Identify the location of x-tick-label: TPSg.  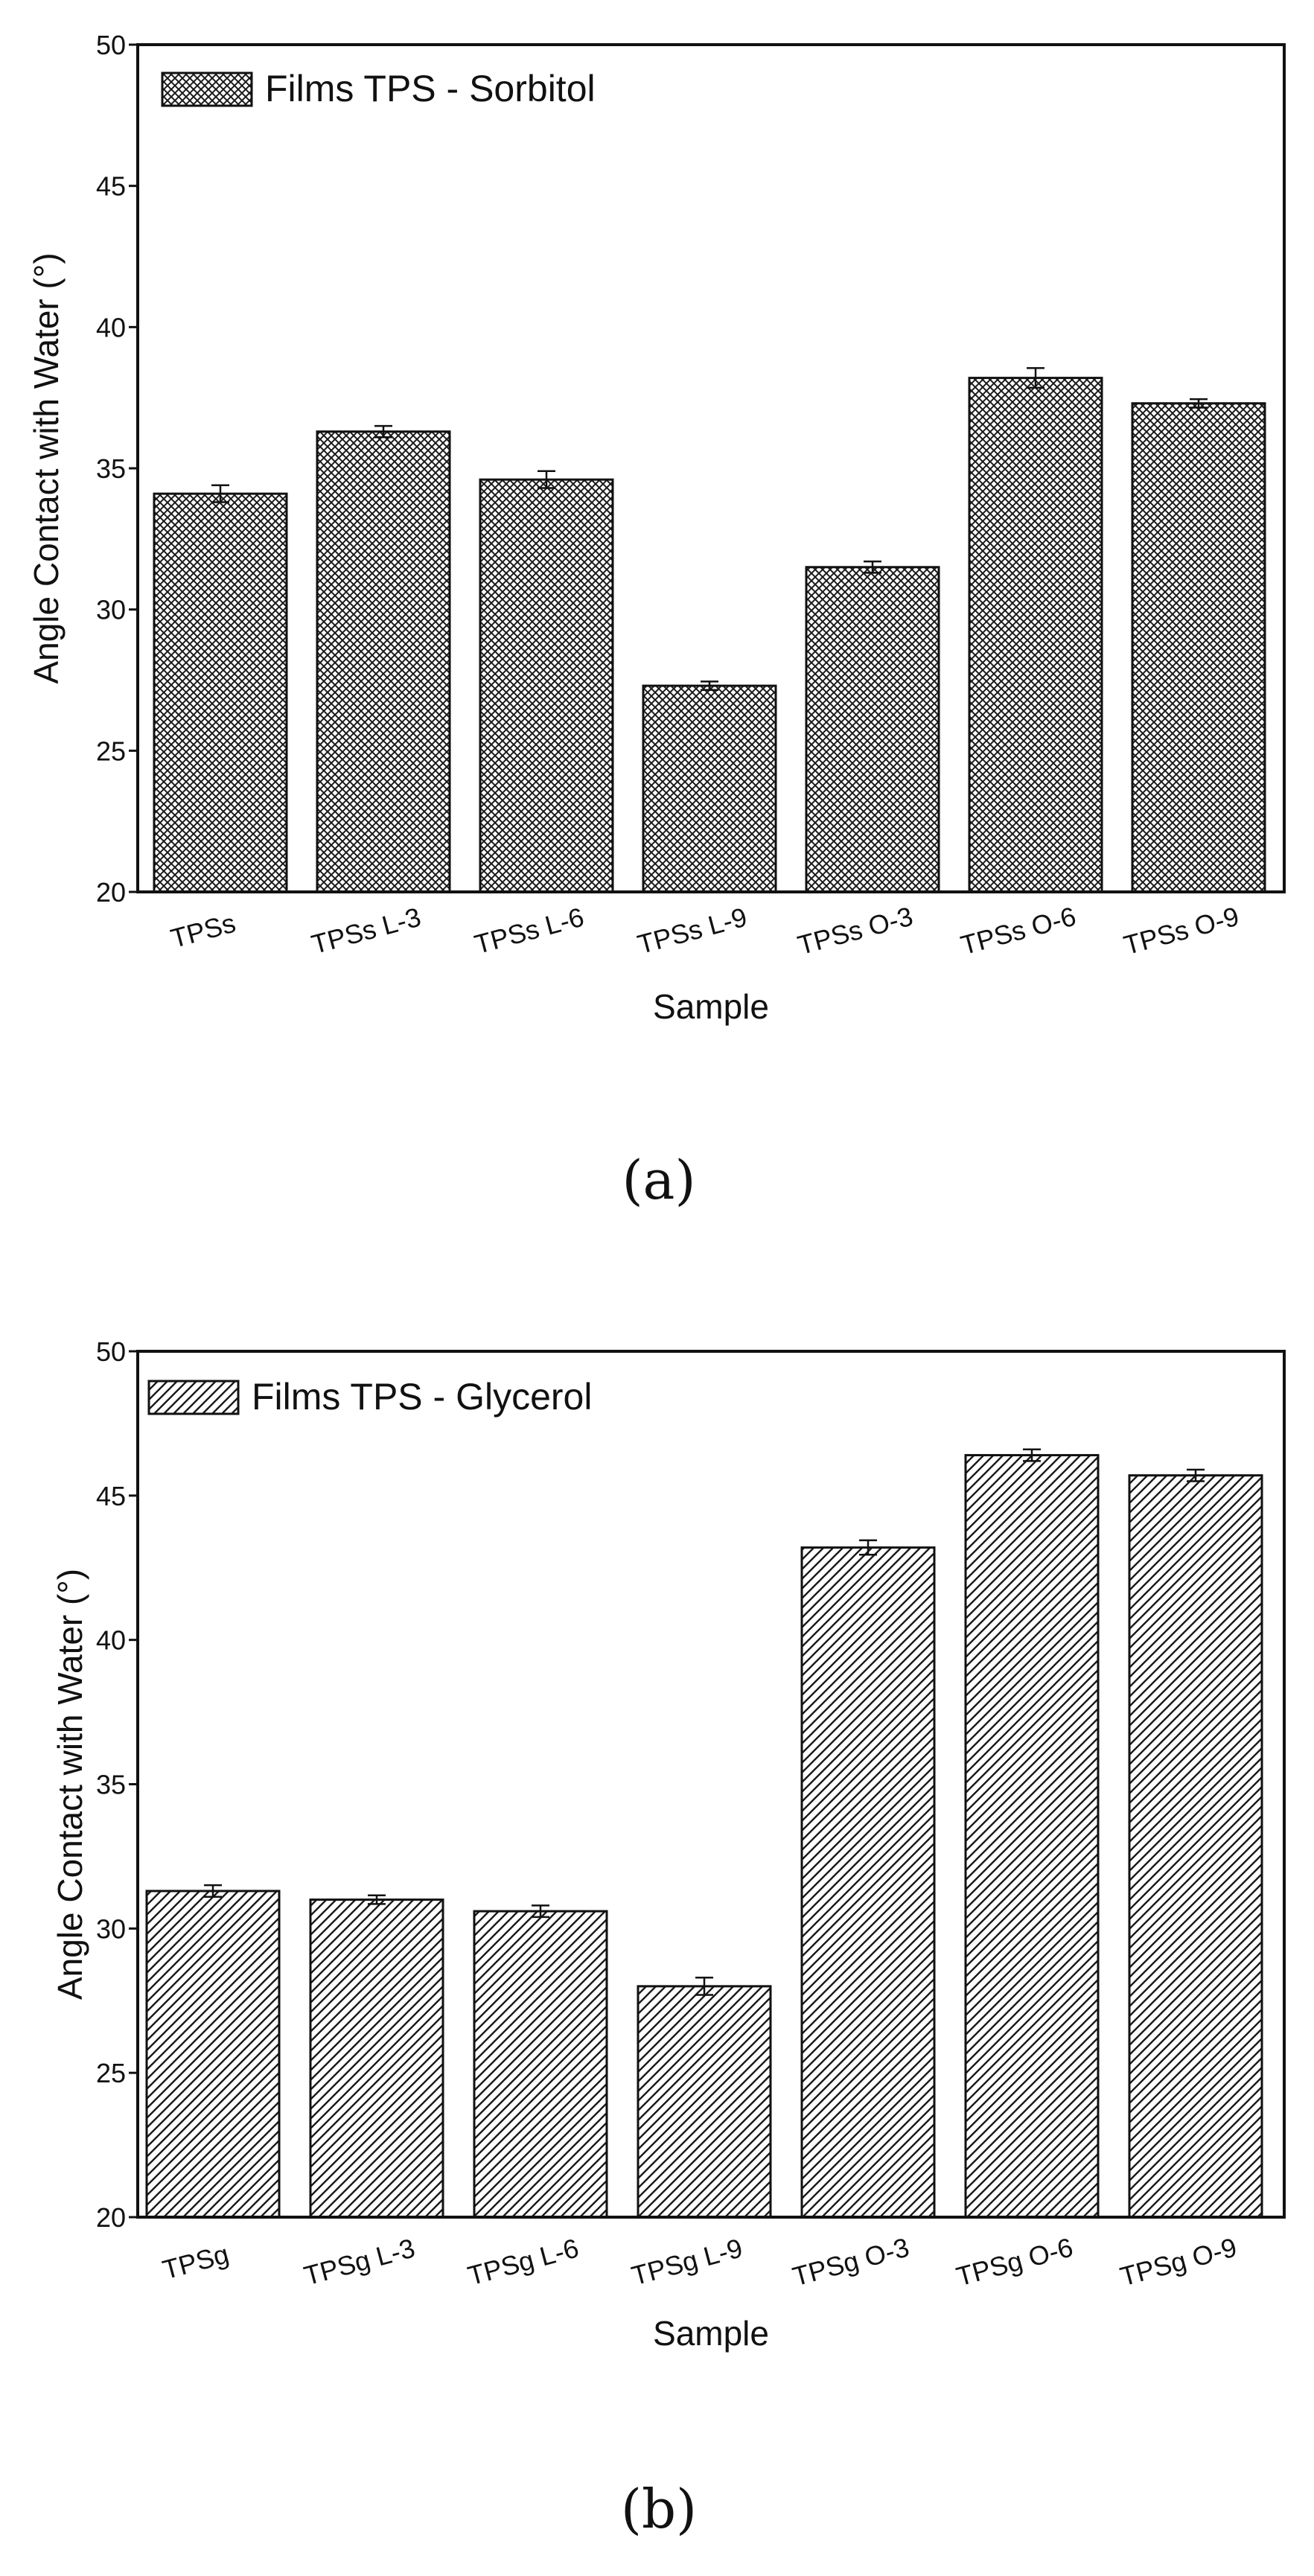
(195, 2261).